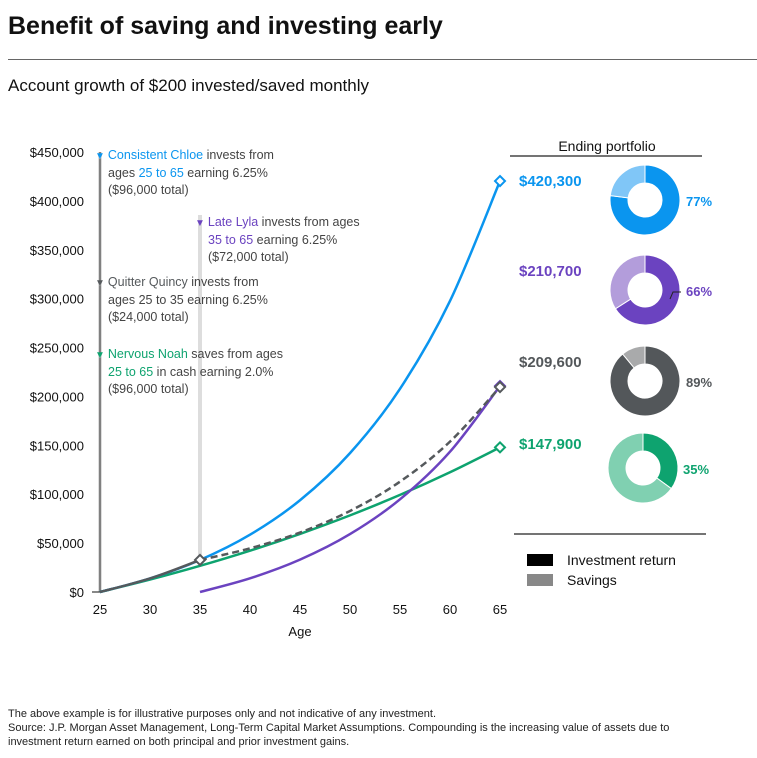 This screenshot has width=757, height=758. I want to click on annotation-name: Late Lyla, so click(233, 222).